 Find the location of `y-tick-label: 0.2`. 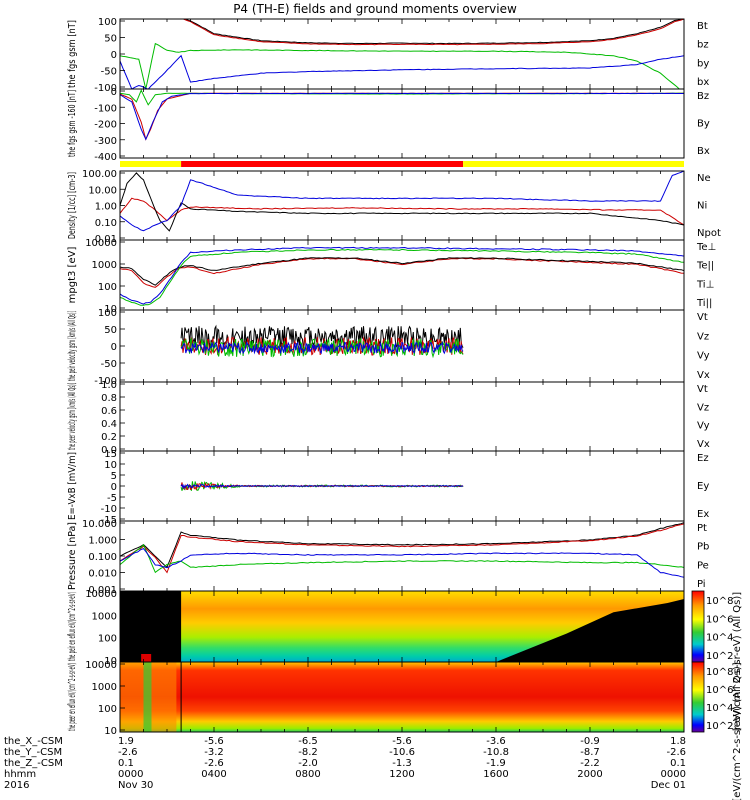

y-tick-label: 0.2 is located at coordinates (109, 437).